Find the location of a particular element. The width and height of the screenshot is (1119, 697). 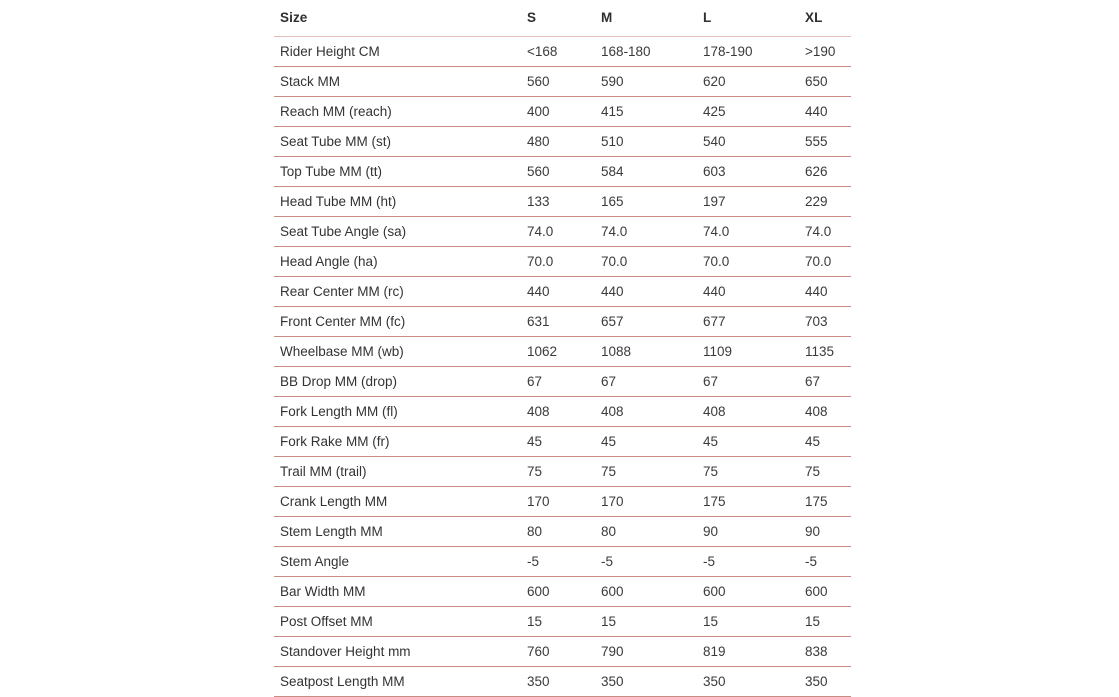

table-row: Head Tube MM (ht) 133 165 197 229 is located at coordinates (562, 201).